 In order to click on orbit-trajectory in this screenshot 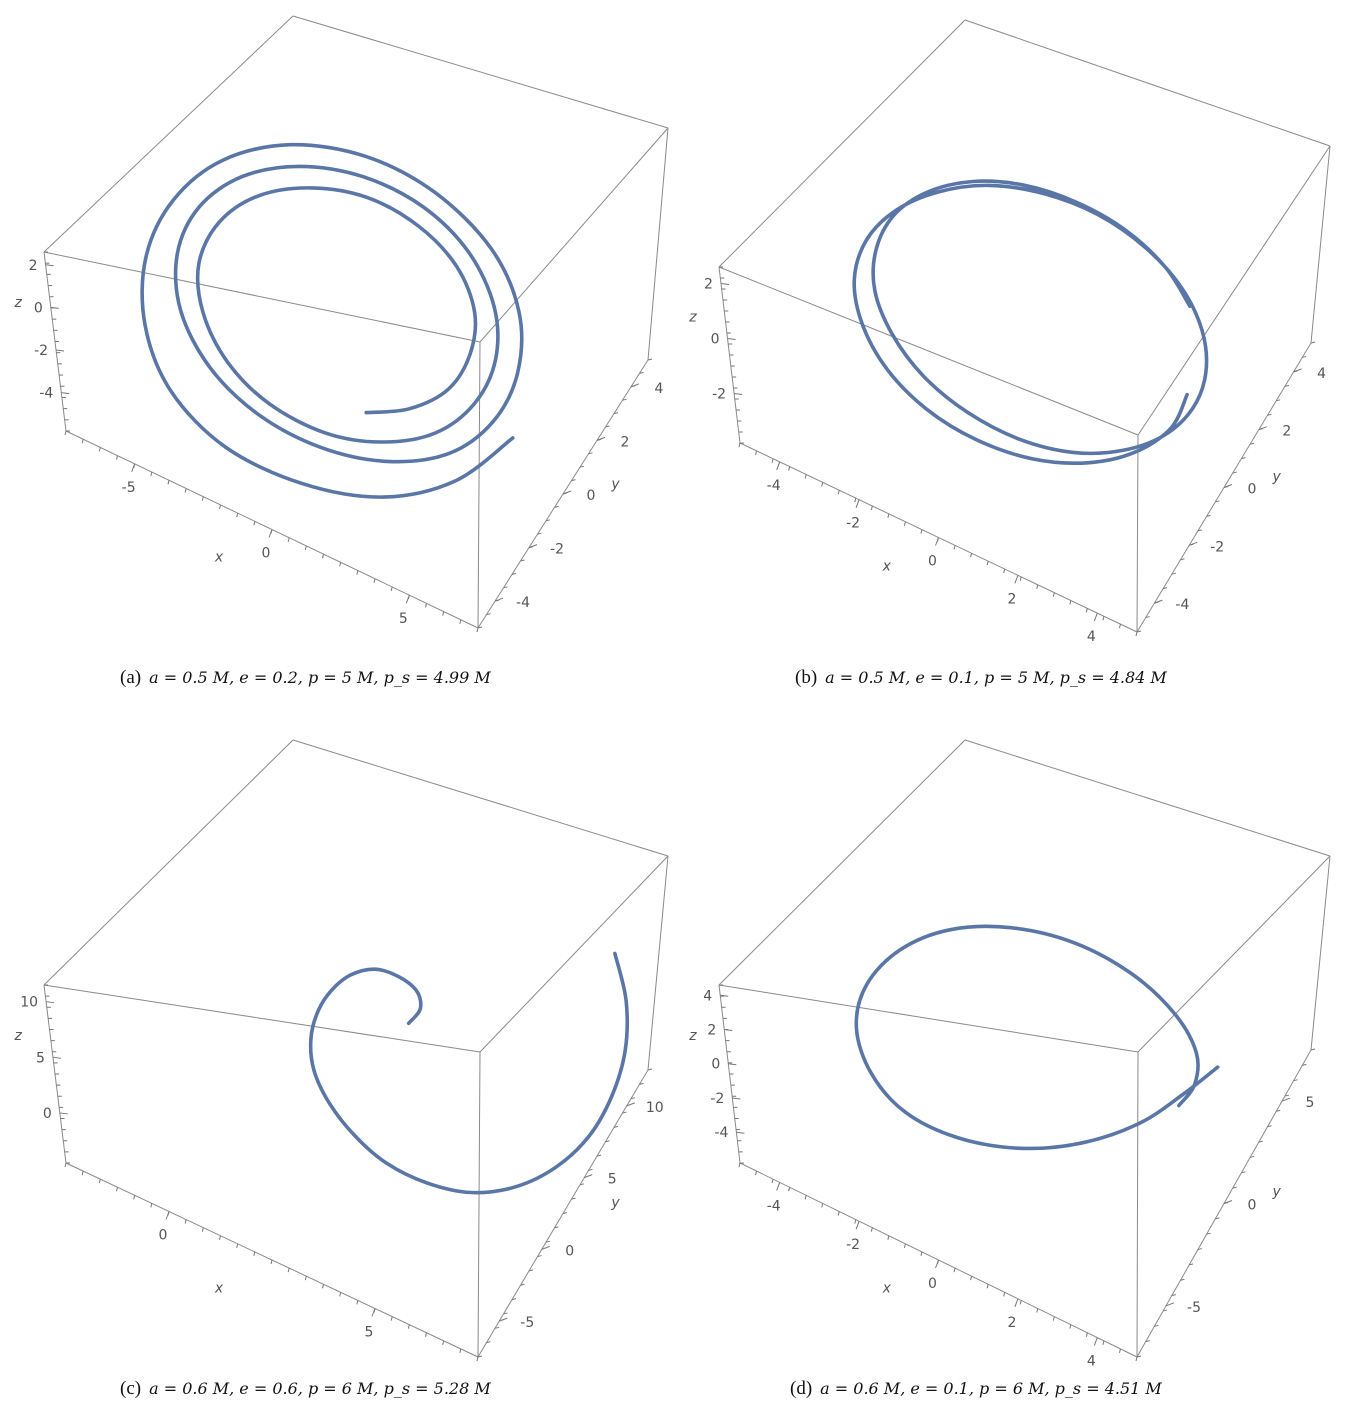, I will do `click(332, 320)`.